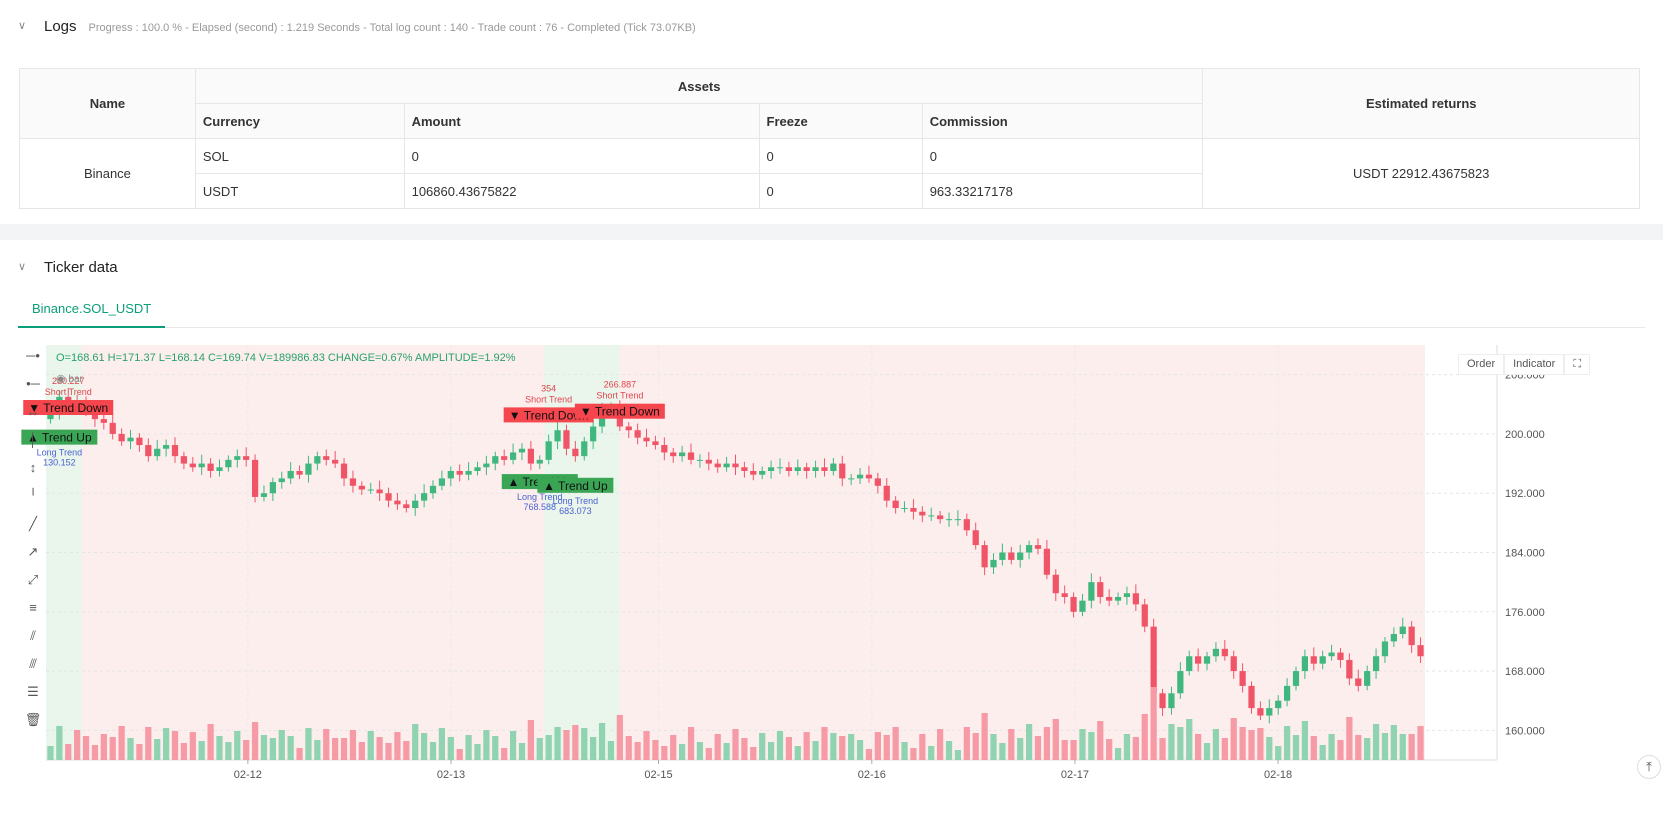 Image resolution: width=1663 pixels, height=840 pixels. Describe the element at coordinates (33, 691) in the screenshot. I see `fib-retracement-icon: ☰` at that location.